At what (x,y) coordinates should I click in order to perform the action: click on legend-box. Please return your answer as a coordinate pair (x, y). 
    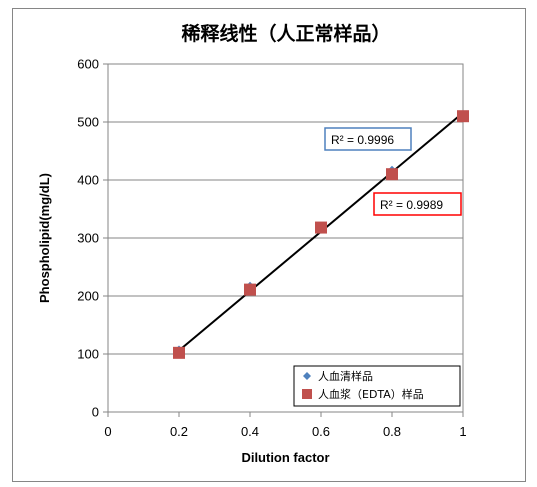
    Looking at the image, I should click on (377, 386).